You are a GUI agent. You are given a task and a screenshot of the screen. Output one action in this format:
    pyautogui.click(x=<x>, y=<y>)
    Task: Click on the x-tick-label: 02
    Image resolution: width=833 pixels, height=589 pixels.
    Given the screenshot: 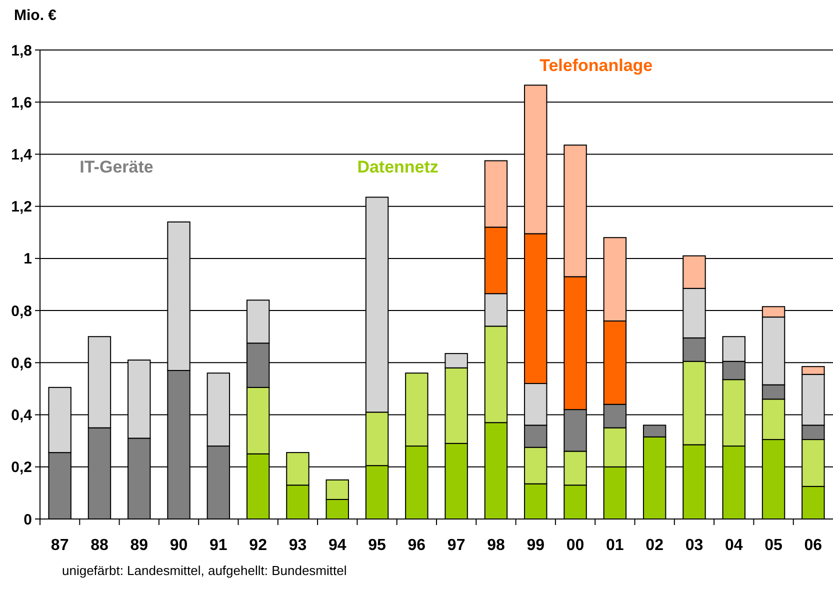 What is the action you would take?
    pyautogui.click(x=655, y=545)
    